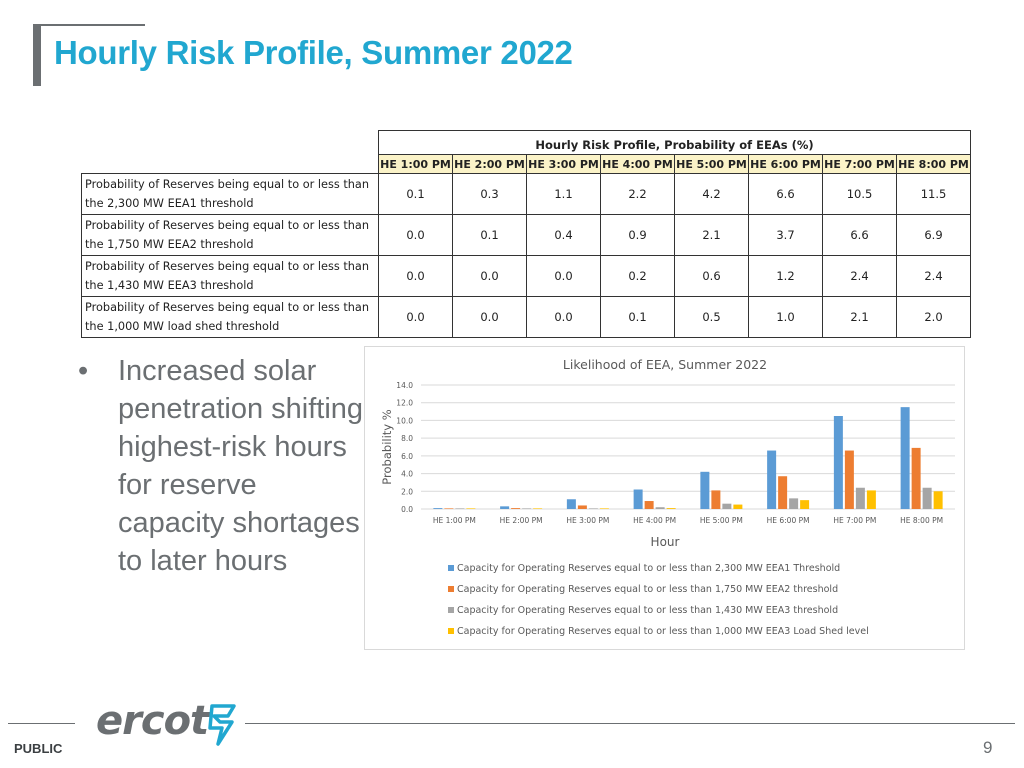 The height and width of the screenshot is (768, 1024). Describe the element at coordinates (521, 520) in the screenshot. I see `x-tick-label: HE 2:00 PM` at that location.